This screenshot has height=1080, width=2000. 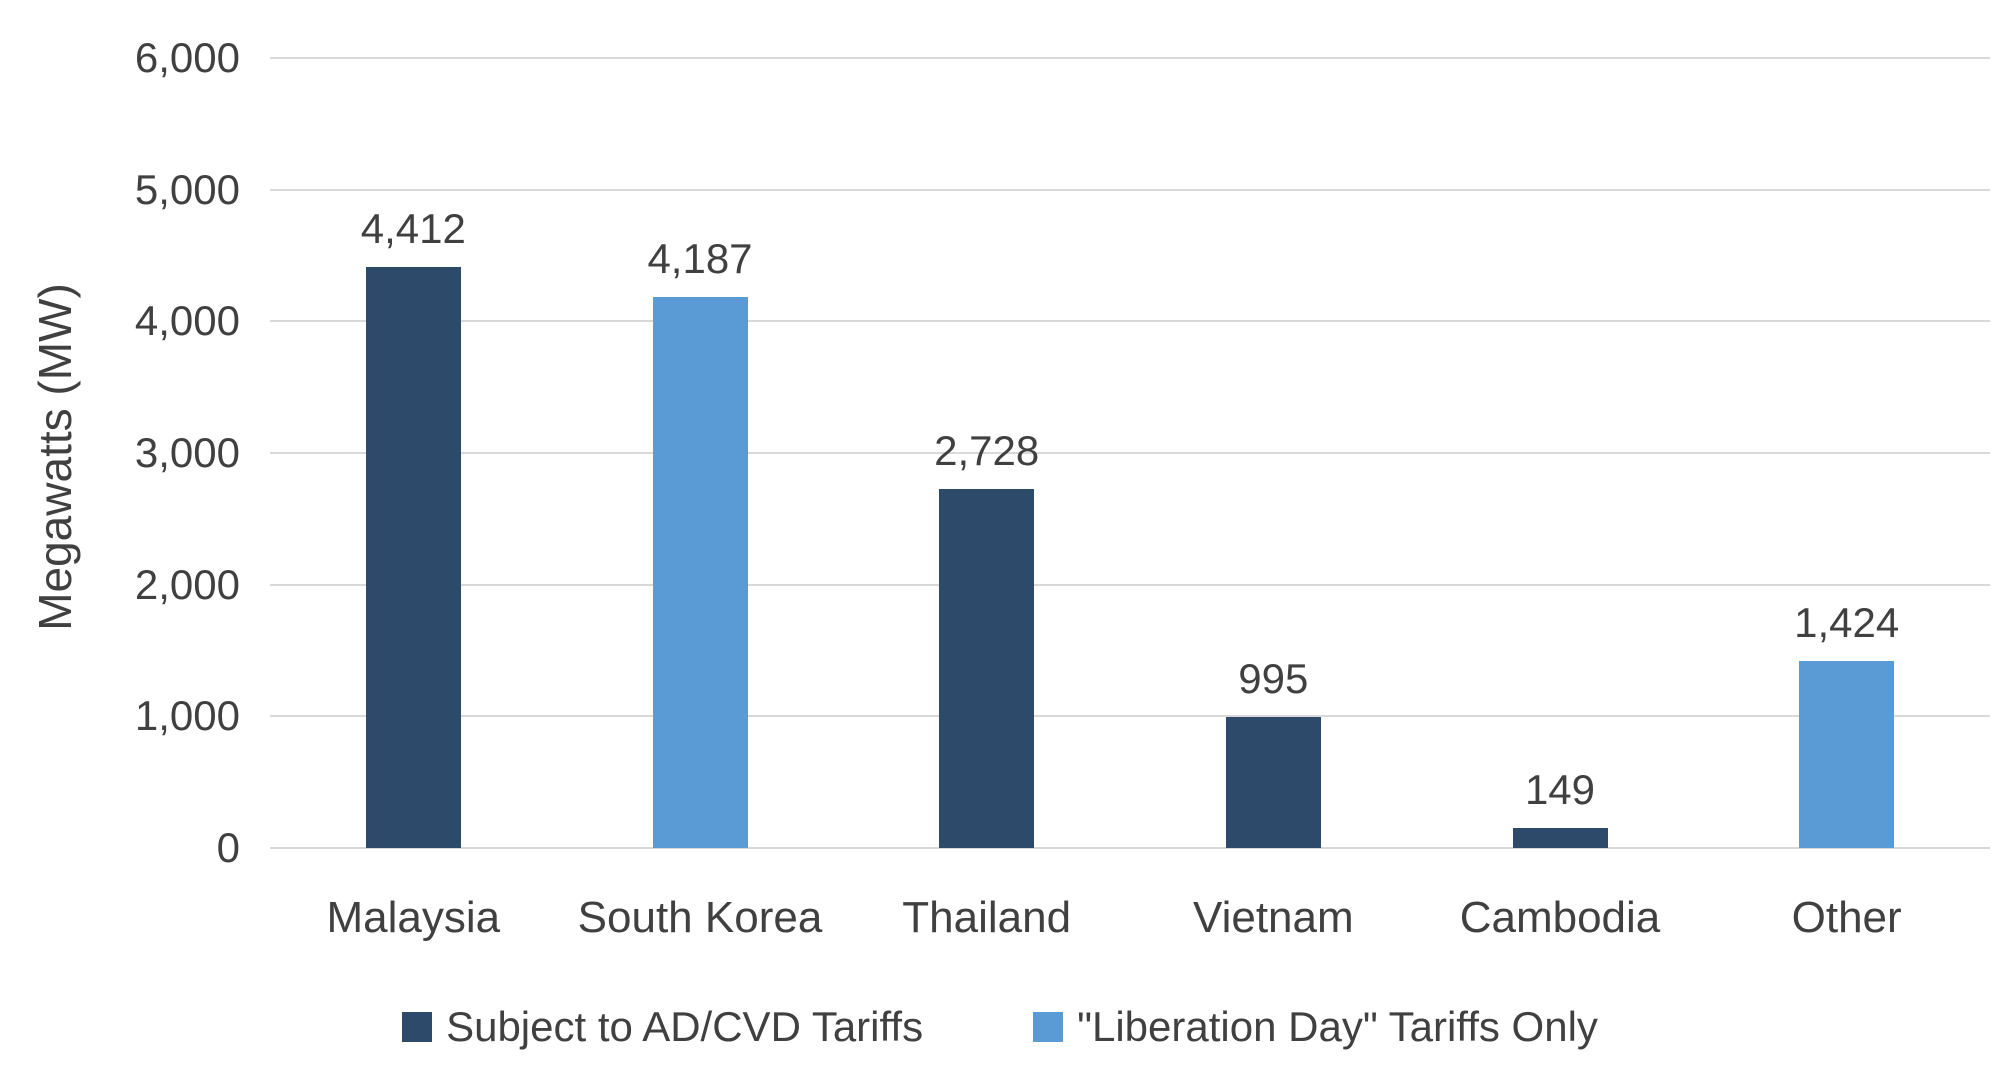 What do you see at coordinates (187, 321) in the screenshot?
I see `y-tick-label: 4,000` at bounding box center [187, 321].